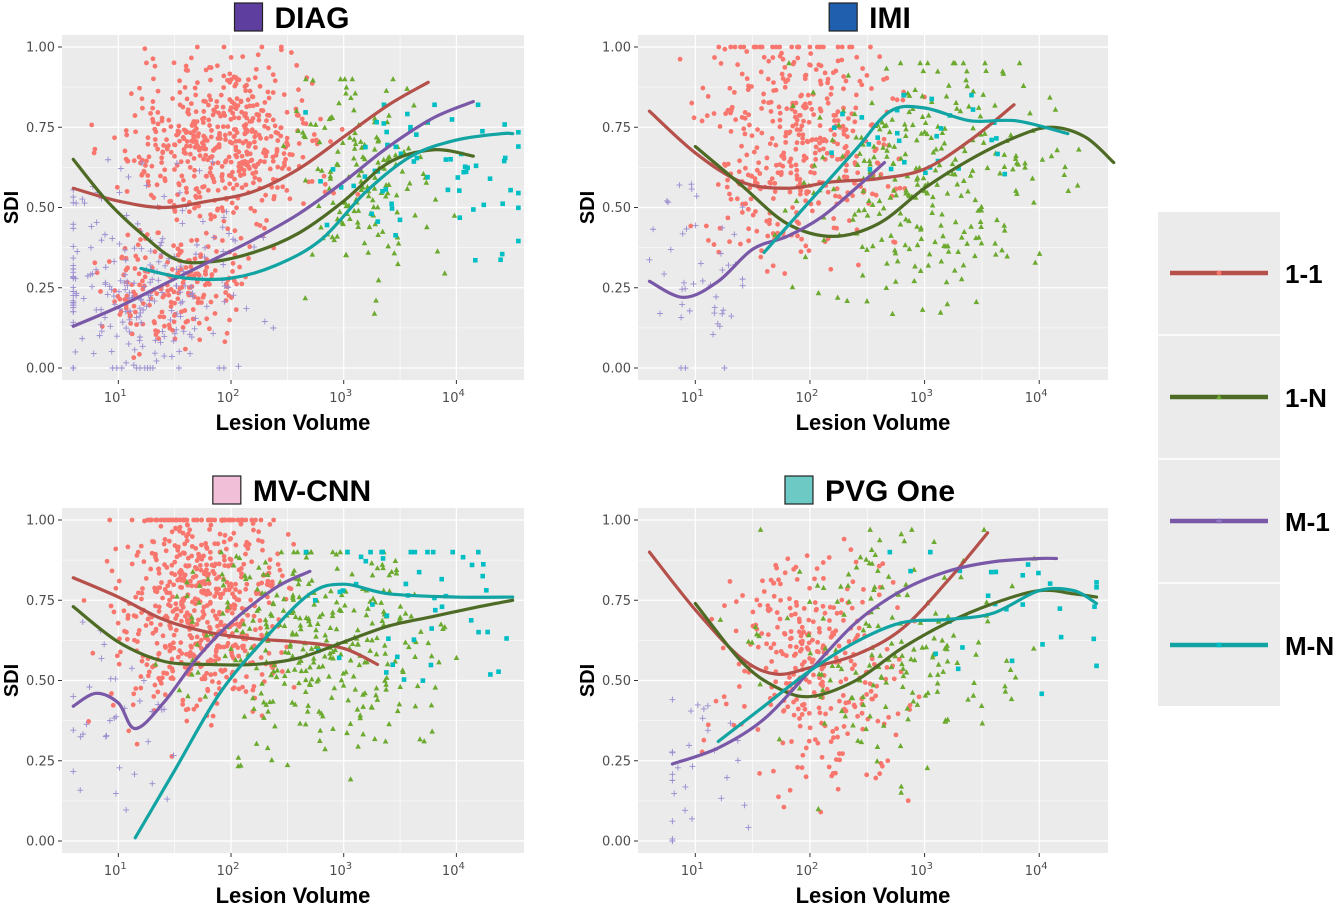  What do you see at coordinates (40, 601) in the screenshot?
I see `y-tick-label: 0.75` at bounding box center [40, 601].